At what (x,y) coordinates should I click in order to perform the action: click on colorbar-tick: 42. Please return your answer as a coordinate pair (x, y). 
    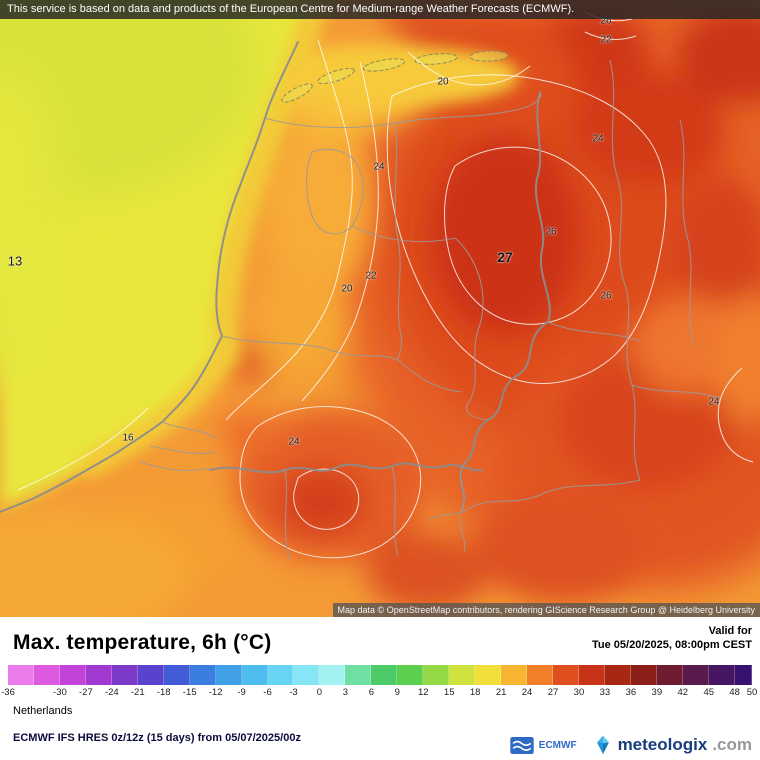
    Looking at the image, I should click on (683, 692).